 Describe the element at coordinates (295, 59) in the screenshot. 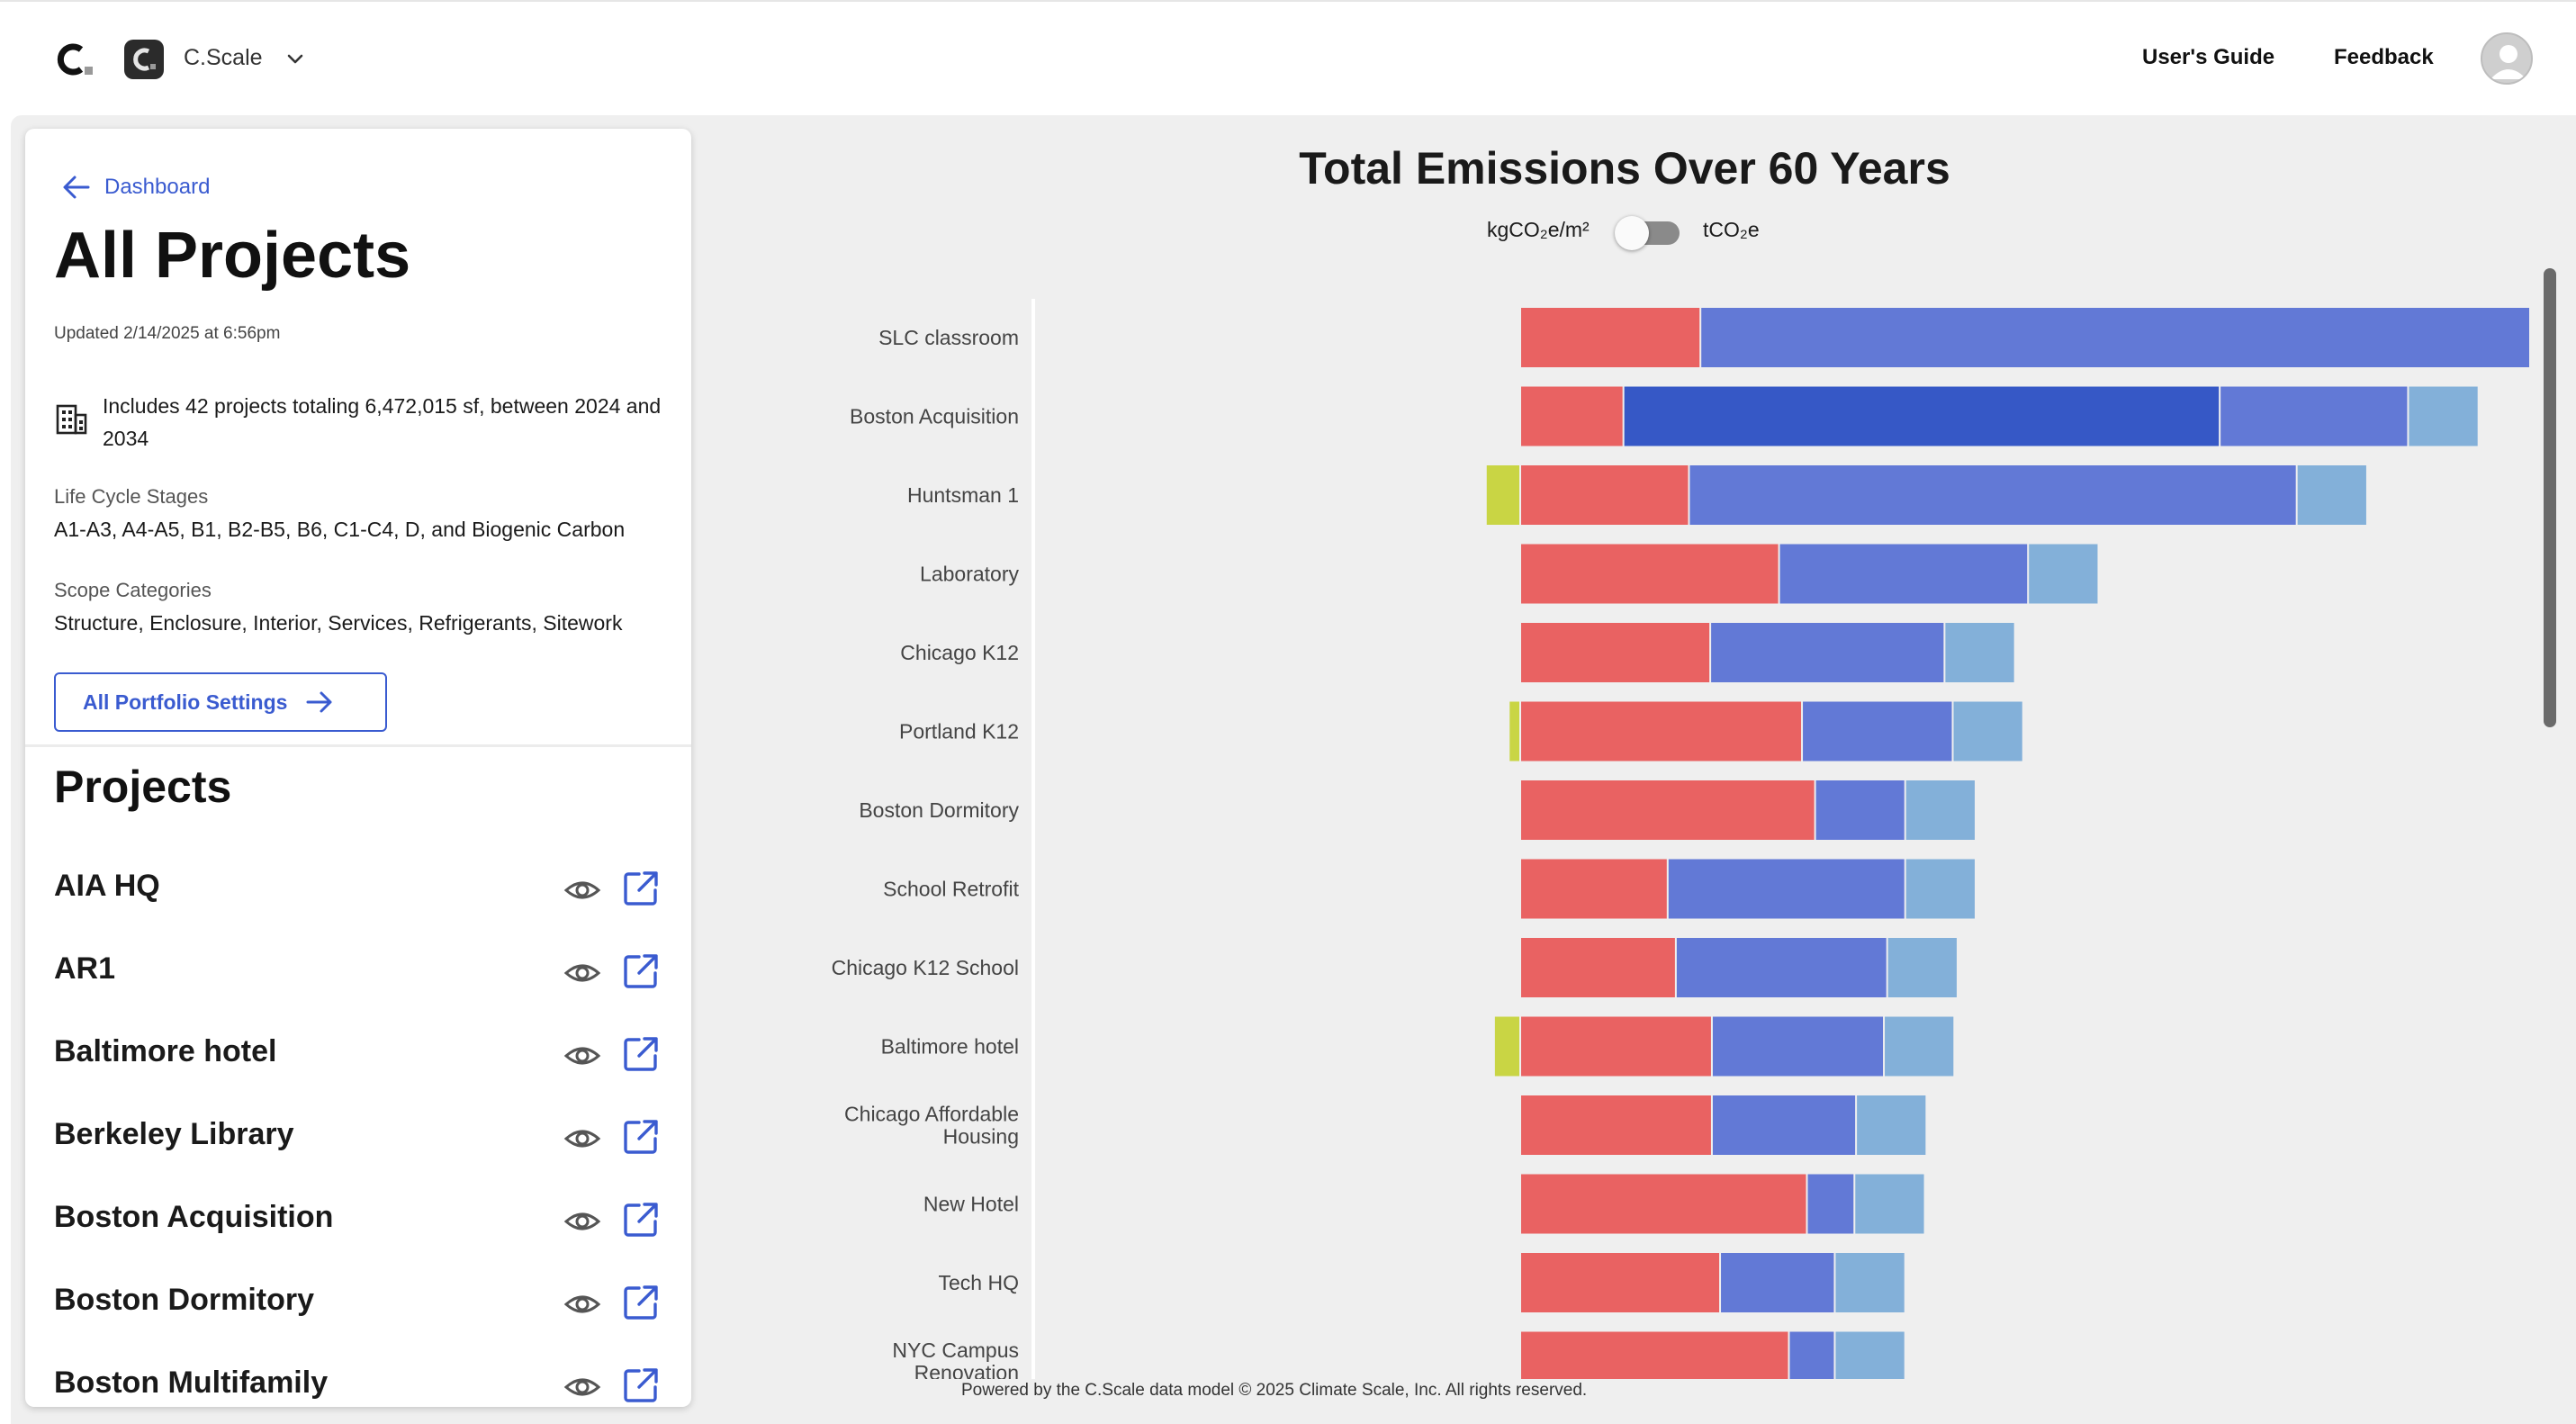

I see `chevron-down-icon` at that location.